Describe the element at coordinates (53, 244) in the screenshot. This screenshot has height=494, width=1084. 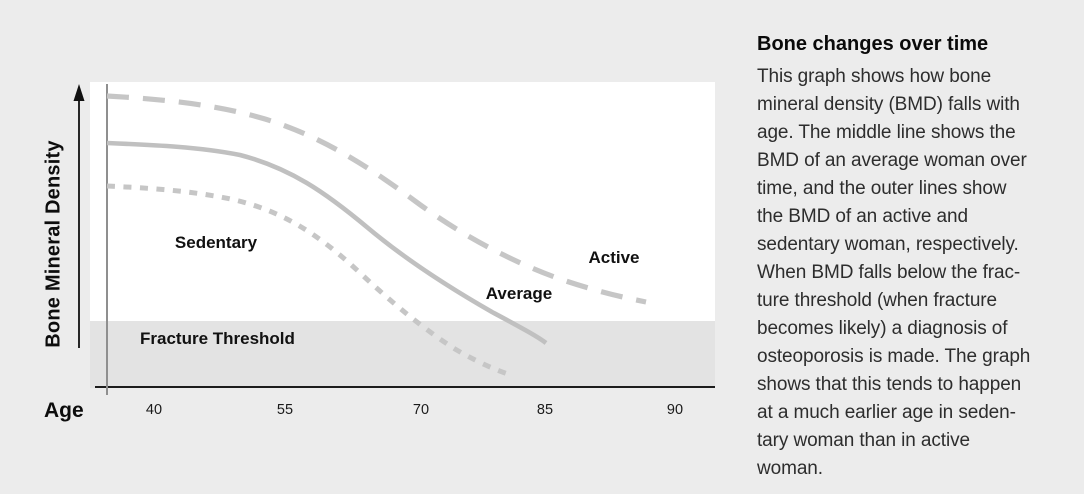
I see `y-axis-label: Bone Mineral Density` at that location.